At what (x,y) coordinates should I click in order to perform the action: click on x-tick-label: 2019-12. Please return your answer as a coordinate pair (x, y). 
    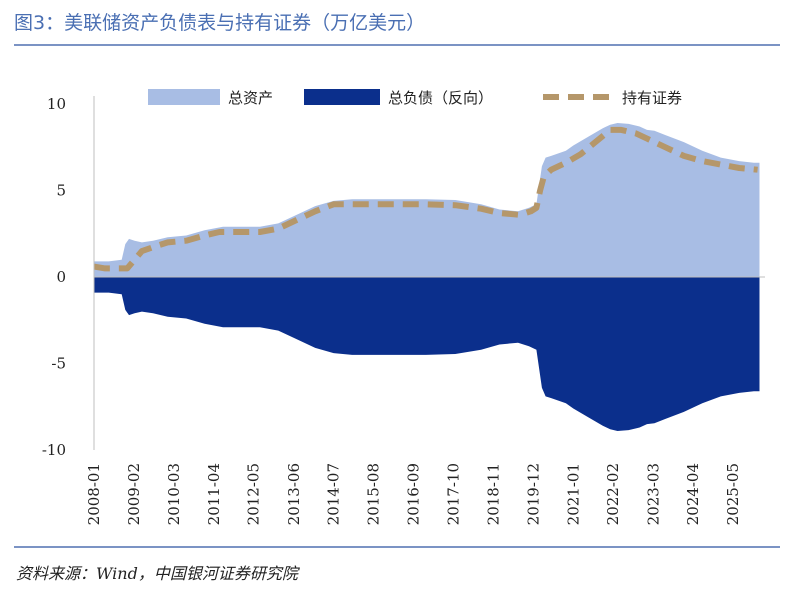
    Looking at the image, I should click on (534, 494).